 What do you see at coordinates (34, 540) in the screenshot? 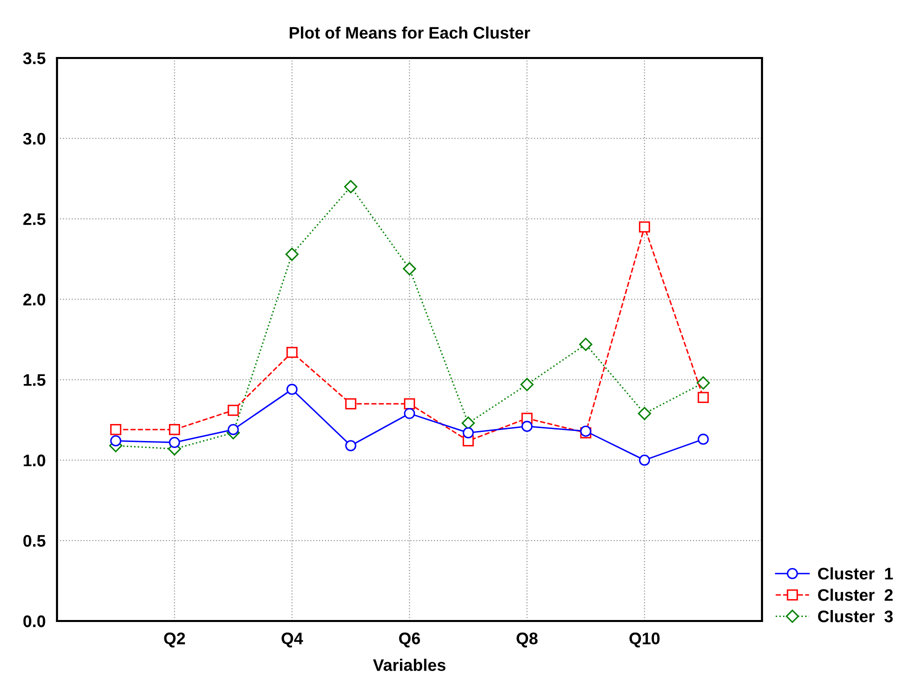
I see `y-tick-label: 0.5` at bounding box center [34, 540].